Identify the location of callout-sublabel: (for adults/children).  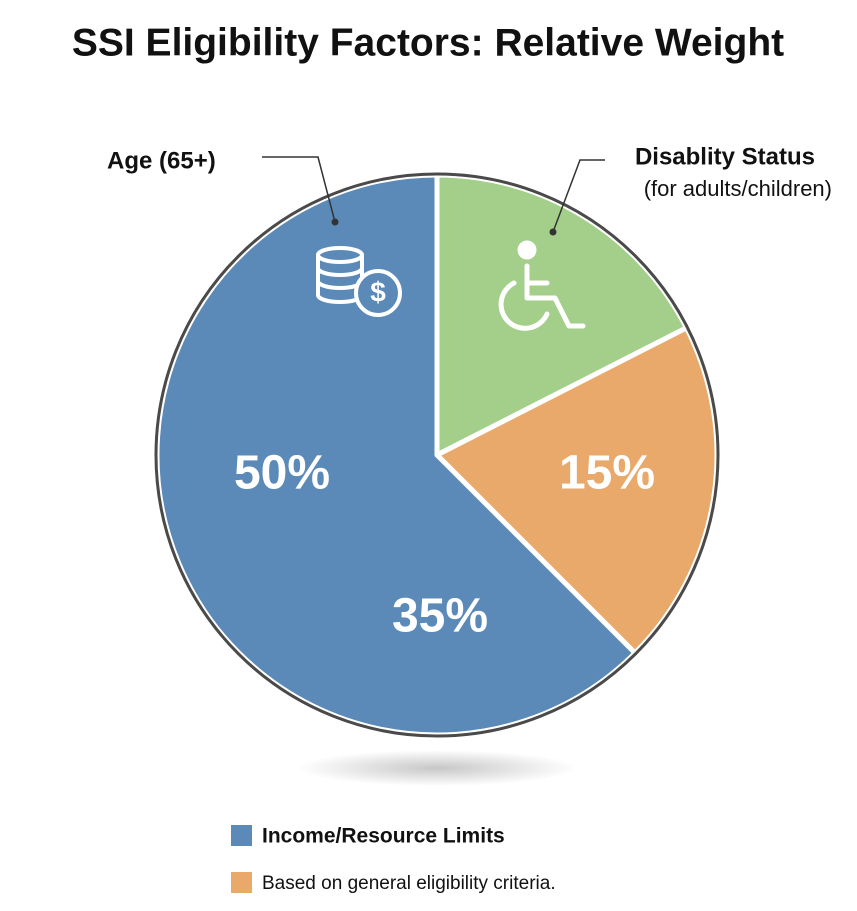
(738, 188).